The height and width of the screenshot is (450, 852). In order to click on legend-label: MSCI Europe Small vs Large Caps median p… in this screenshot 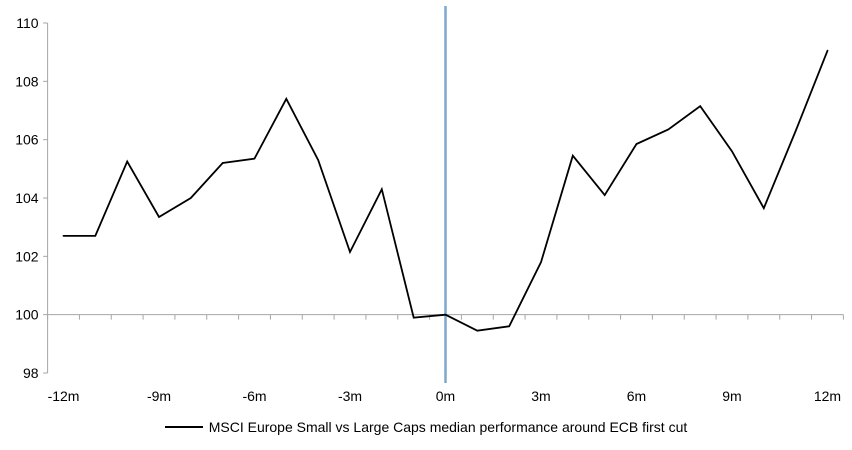, I will do `click(448, 427)`.